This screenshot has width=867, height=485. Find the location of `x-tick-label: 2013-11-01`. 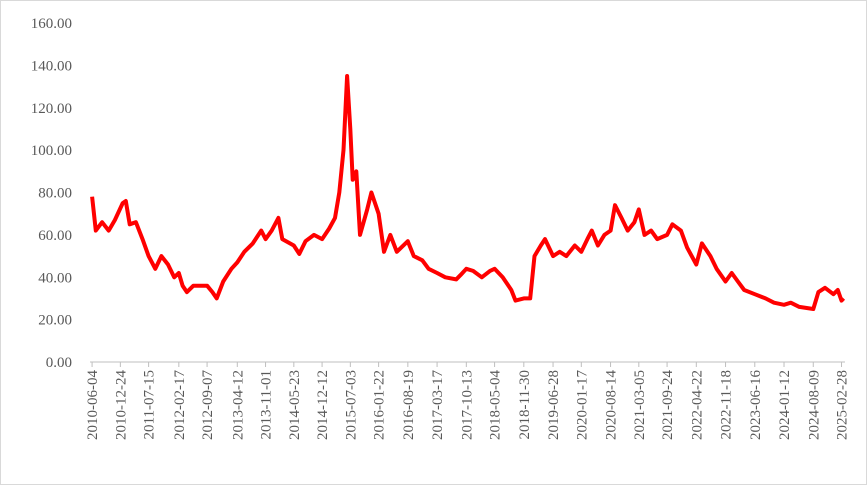

x-tick-label: 2013-11-01 is located at coordinates (267, 404).